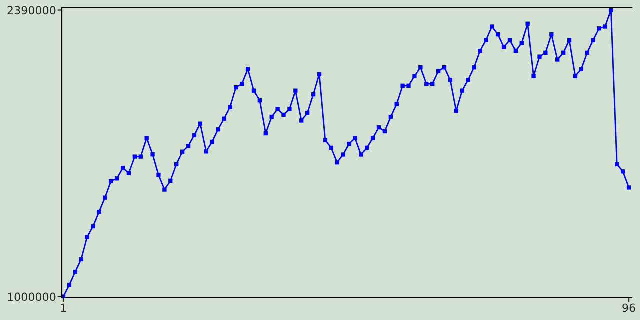  Describe the element at coordinates (629, 308) in the screenshot. I see `x-tick-label: 96` at that location.